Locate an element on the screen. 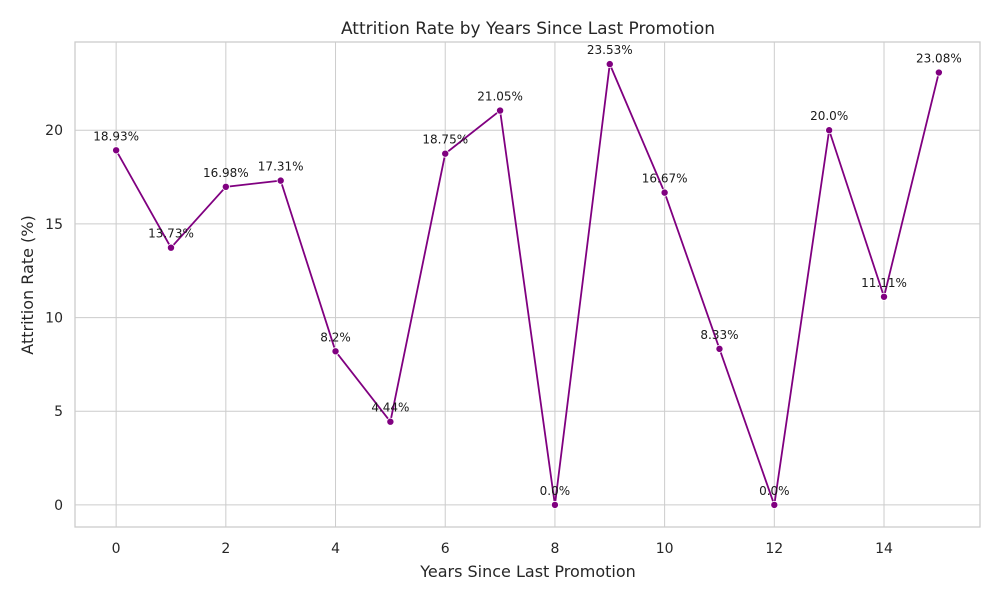 Image resolution: width=1000 pixels, height=604 pixels. y-tick-label: 10 is located at coordinates (54, 319).